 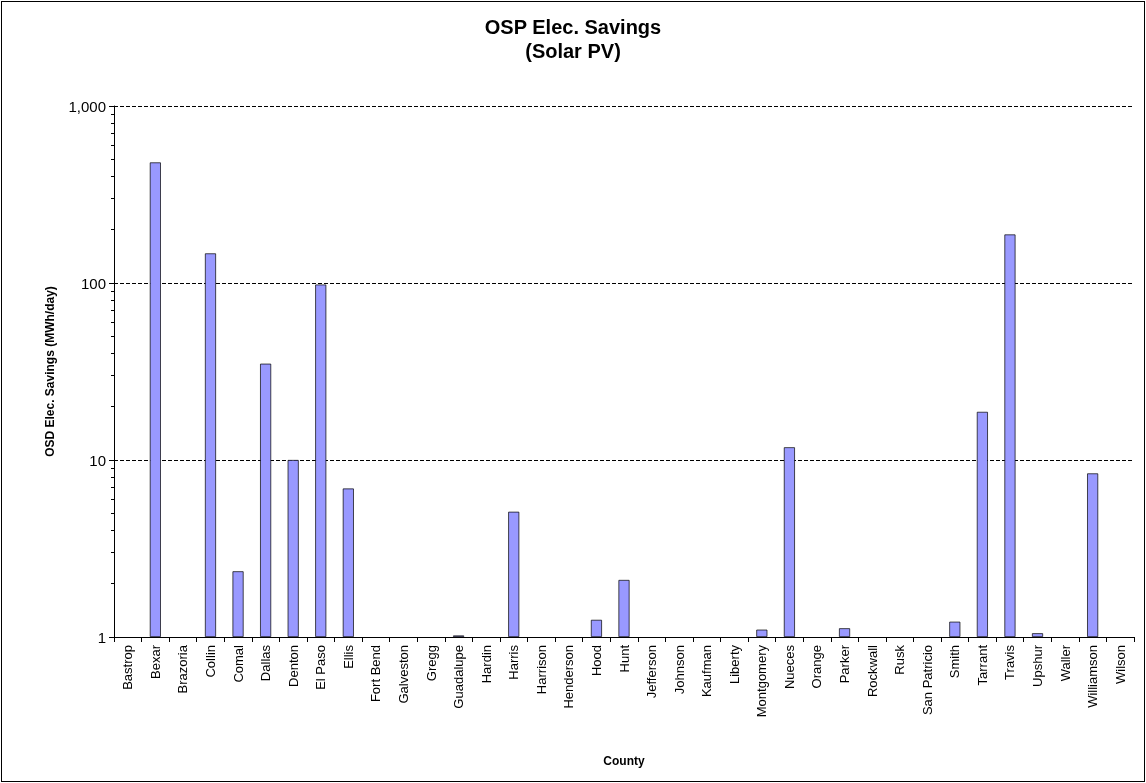 What do you see at coordinates (872, 671) in the screenshot?
I see `x-tick-label: Rockwall` at bounding box center [872, 671].